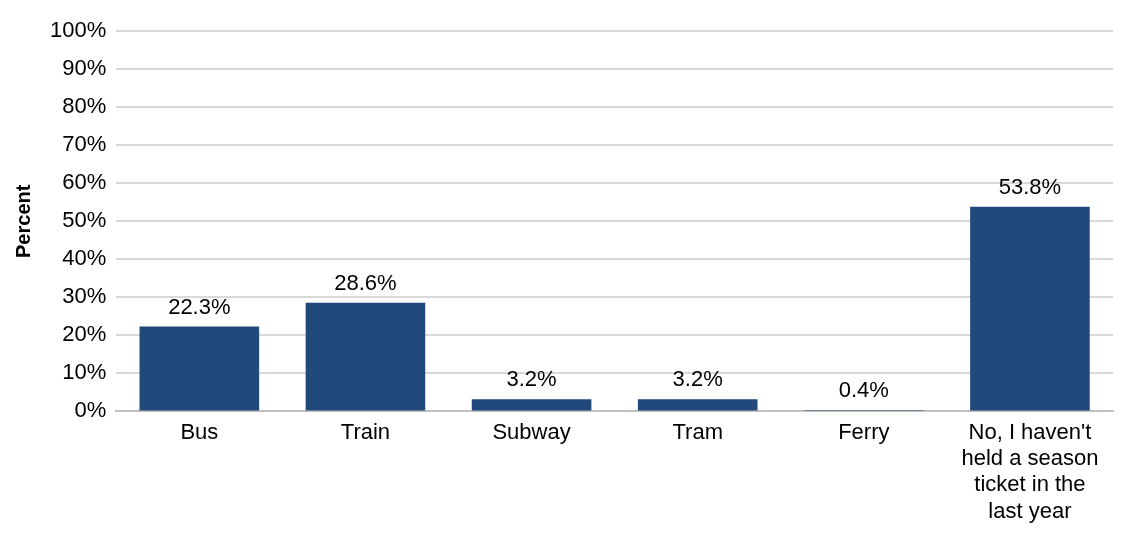 This screenshot has height=541, width=1131. Describe the element at coordinates (84, 220) in the screenshot. I see `y-tick-label: 50%` at that location.